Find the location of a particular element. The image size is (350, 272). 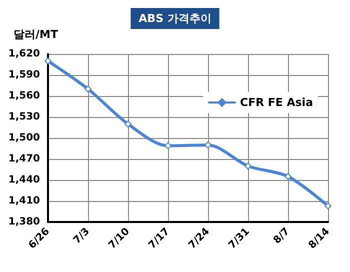

y-tick-label: 1,470 is located at coordinates (24, 159).